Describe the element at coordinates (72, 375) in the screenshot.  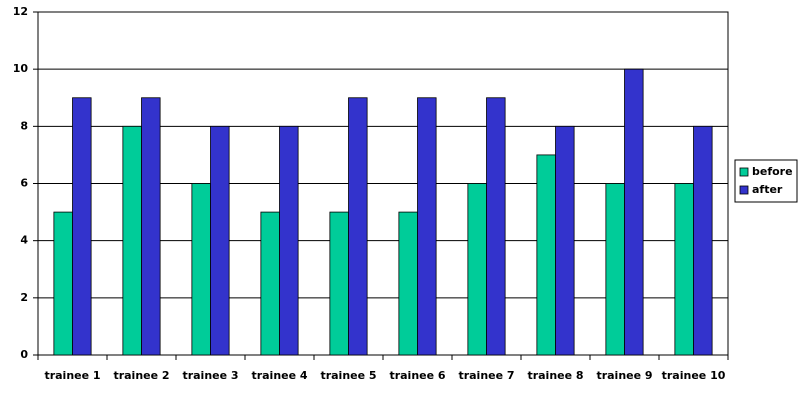
I see `x-tick-label: trainee 1` at that location.